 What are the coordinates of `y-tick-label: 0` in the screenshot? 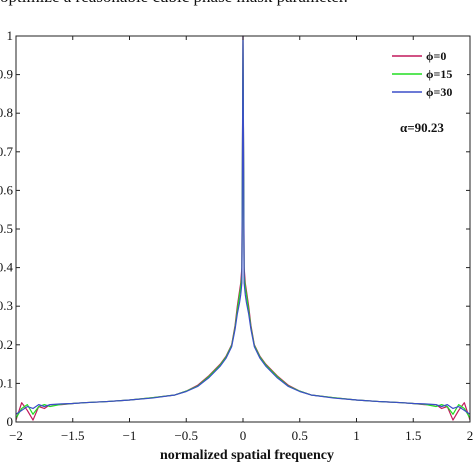 It's located at (10, 421).